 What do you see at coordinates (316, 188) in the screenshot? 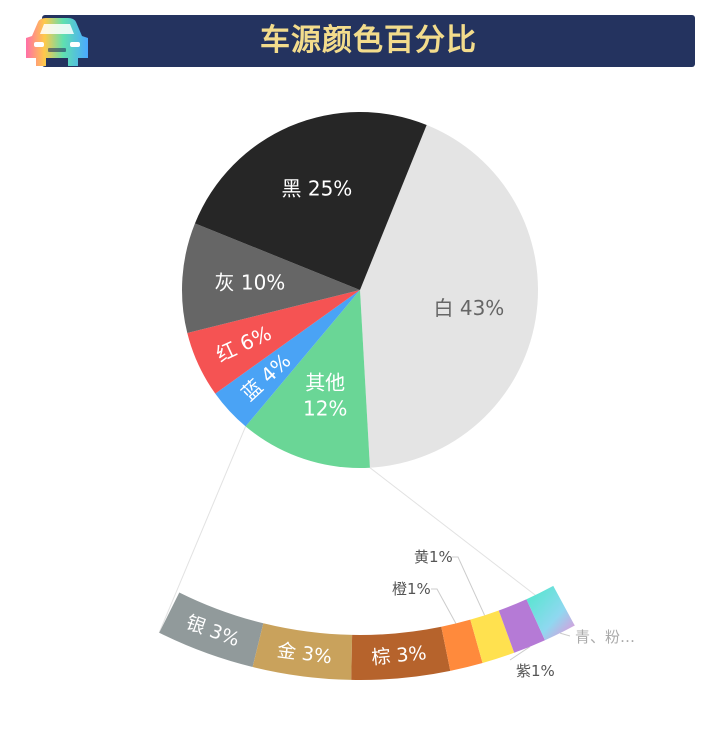
I see `pie-label-5: 黑 25%` at bounding box center [316, 188].